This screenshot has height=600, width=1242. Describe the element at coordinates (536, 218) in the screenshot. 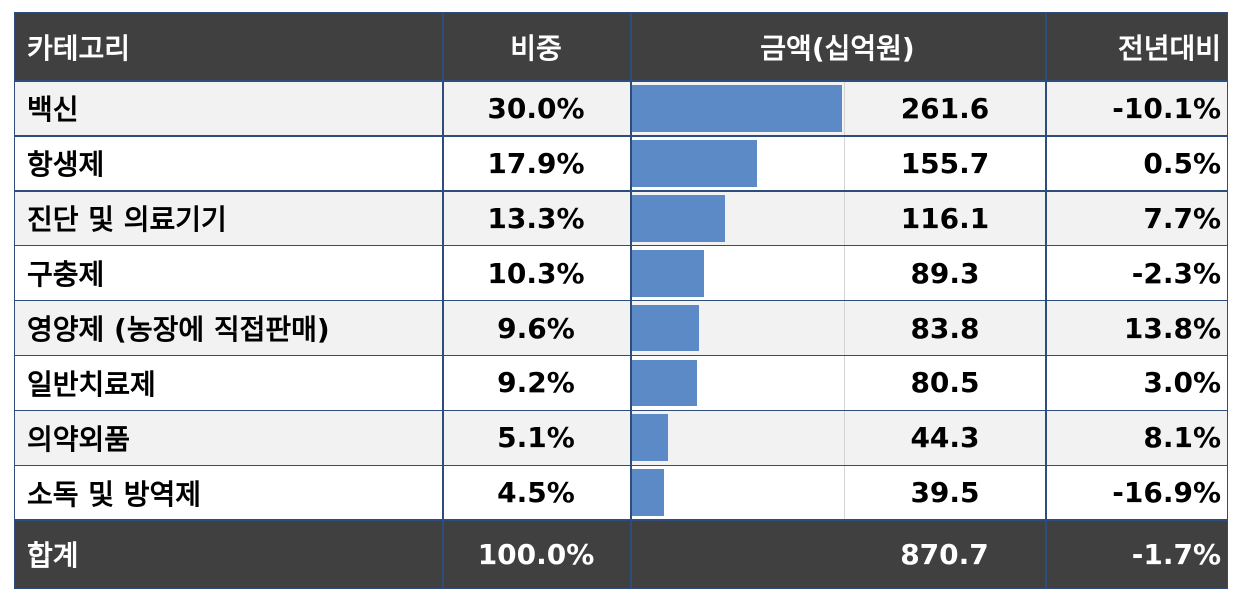

I see `share-value: 13.3%` at that location.